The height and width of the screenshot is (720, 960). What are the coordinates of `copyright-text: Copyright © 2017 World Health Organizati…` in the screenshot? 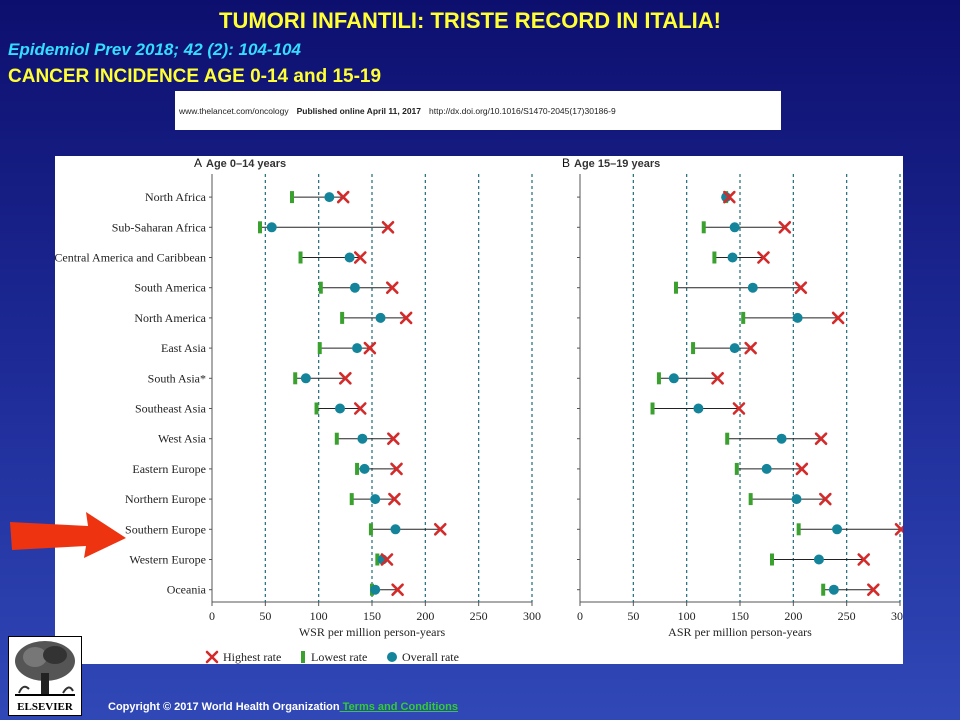 It's located at (224, 707).